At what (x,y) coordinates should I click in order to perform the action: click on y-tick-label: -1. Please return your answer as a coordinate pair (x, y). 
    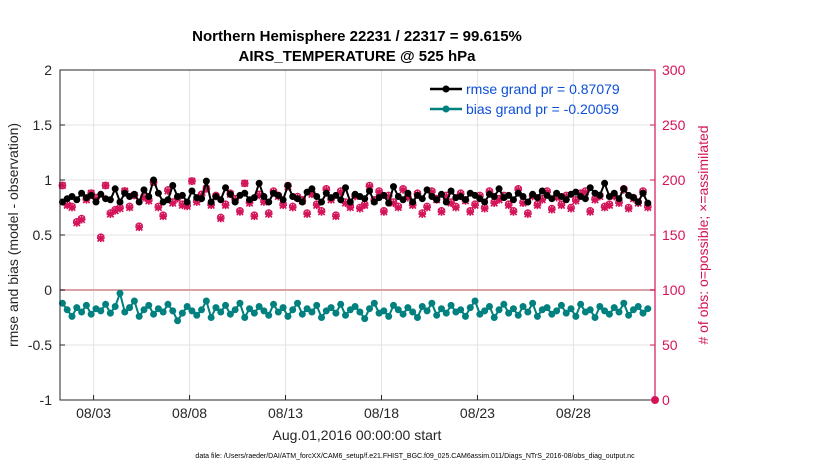
    Looking at the image, I should click on (46, 400).